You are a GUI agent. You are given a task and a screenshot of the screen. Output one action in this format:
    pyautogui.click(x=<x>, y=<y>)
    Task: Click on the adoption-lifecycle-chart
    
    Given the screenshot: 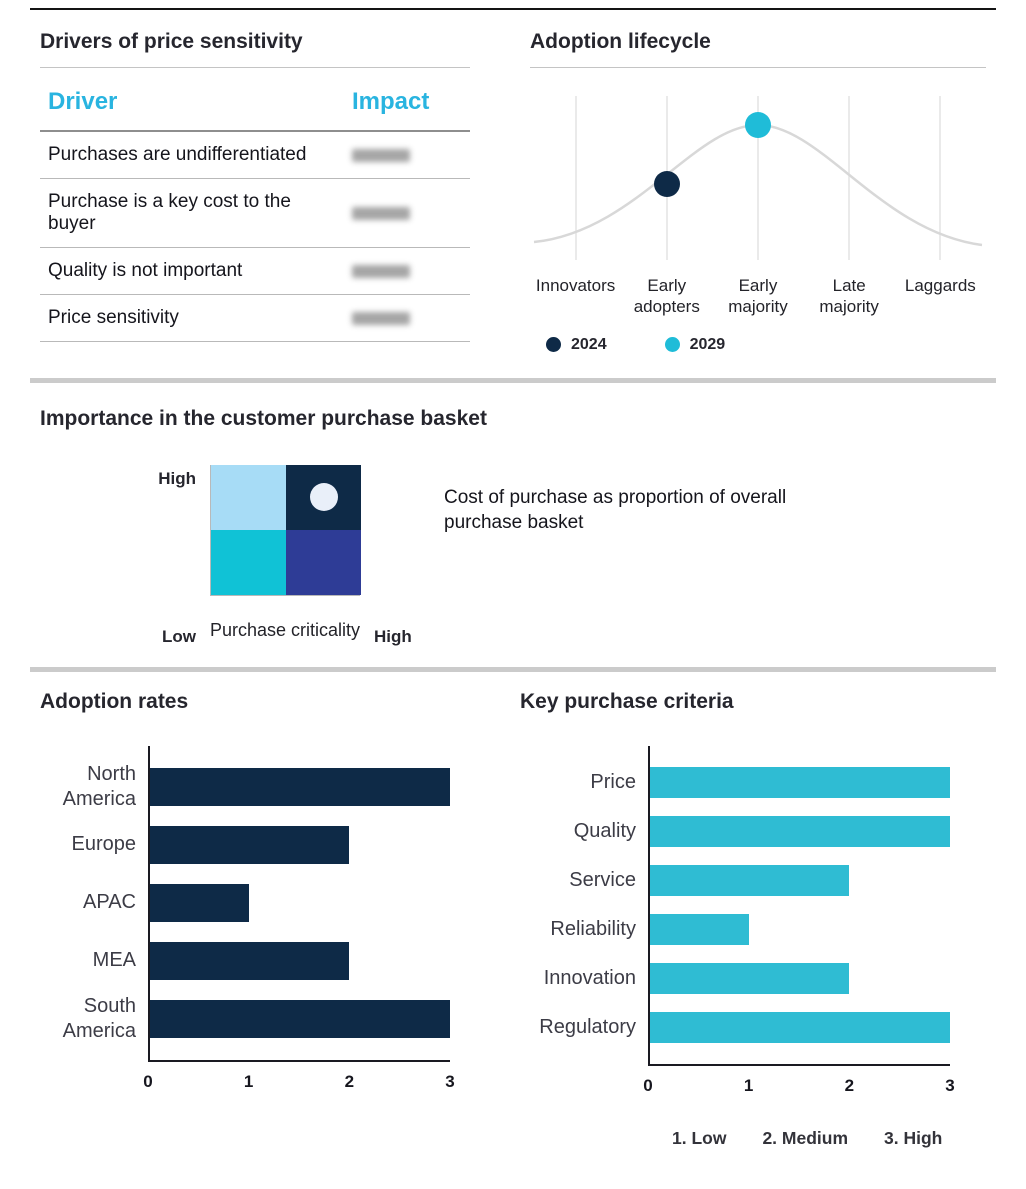 What is the action you would take?
    pyautogui.click(x=758, y=178)
    